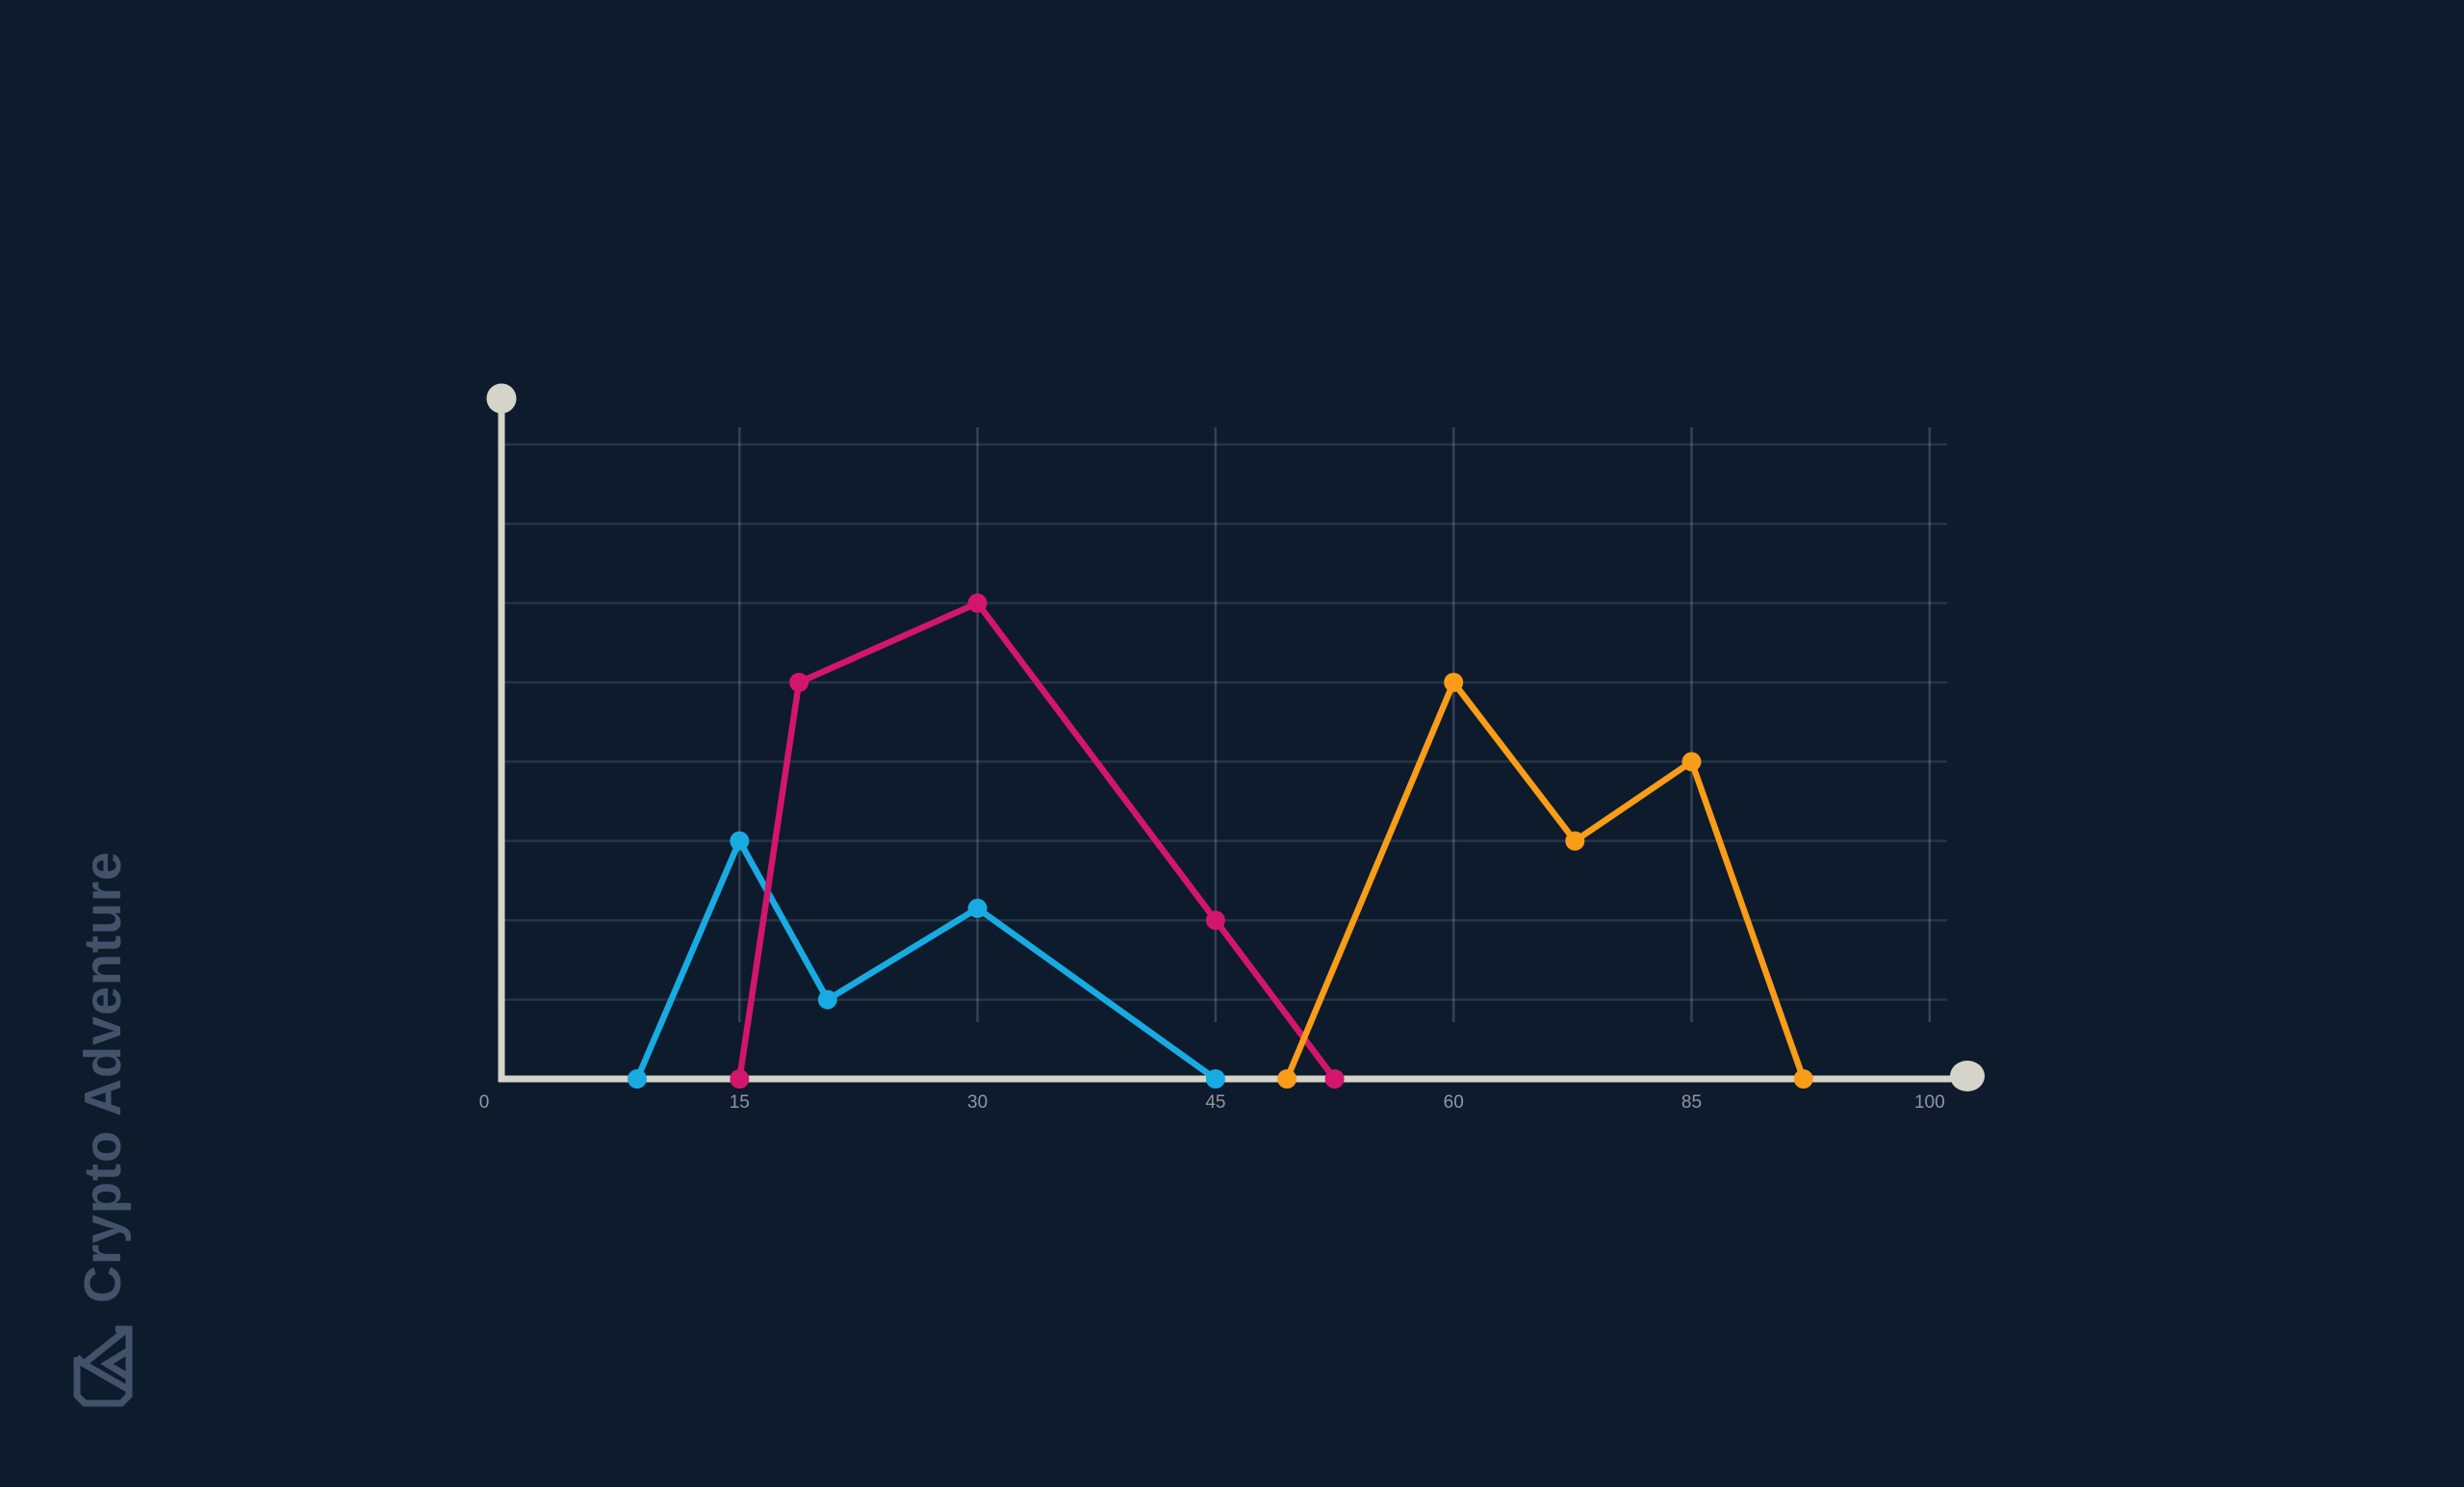  What do you see at coordinates (926, 960) in the screenshot?
I see `series-line-cyan` at bounding box center [926, 960].